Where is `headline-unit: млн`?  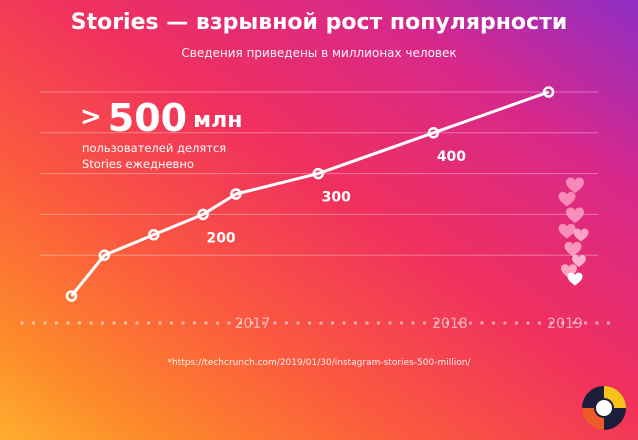
headline-unit: млн is located at coordinates (218, 120).